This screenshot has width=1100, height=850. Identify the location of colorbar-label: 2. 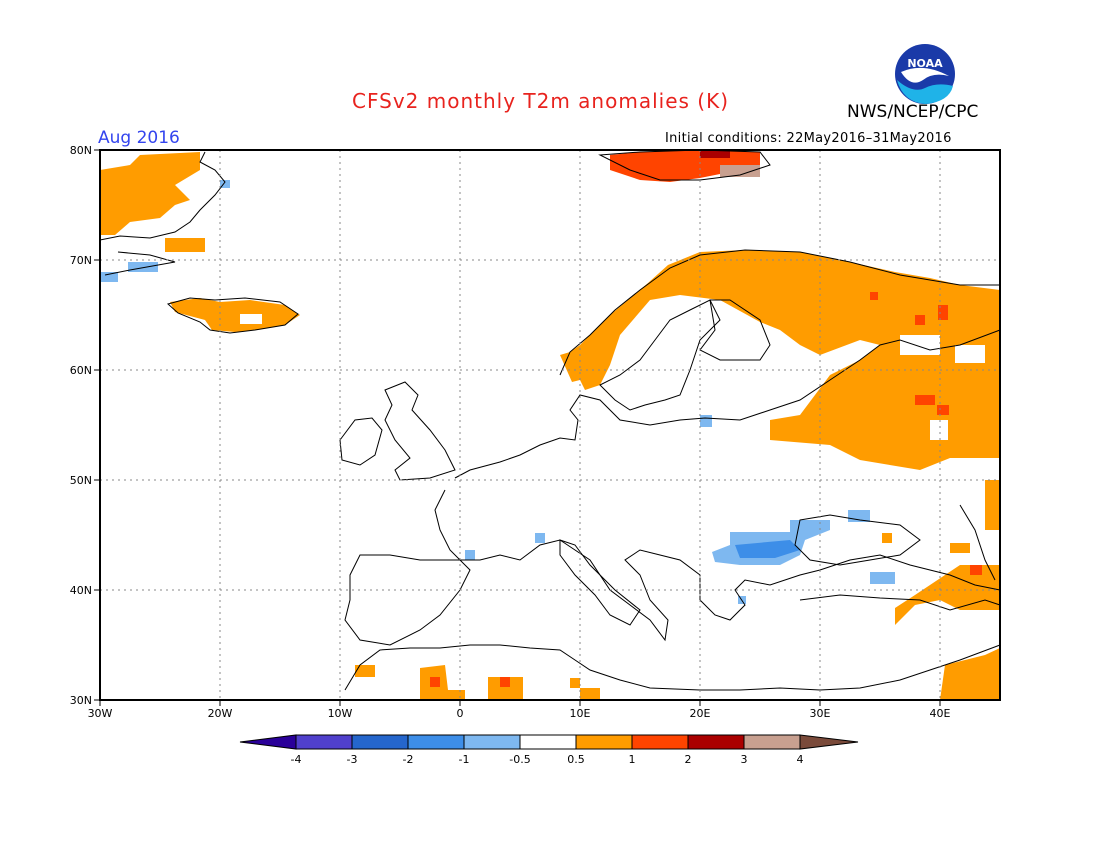
(688, 759).